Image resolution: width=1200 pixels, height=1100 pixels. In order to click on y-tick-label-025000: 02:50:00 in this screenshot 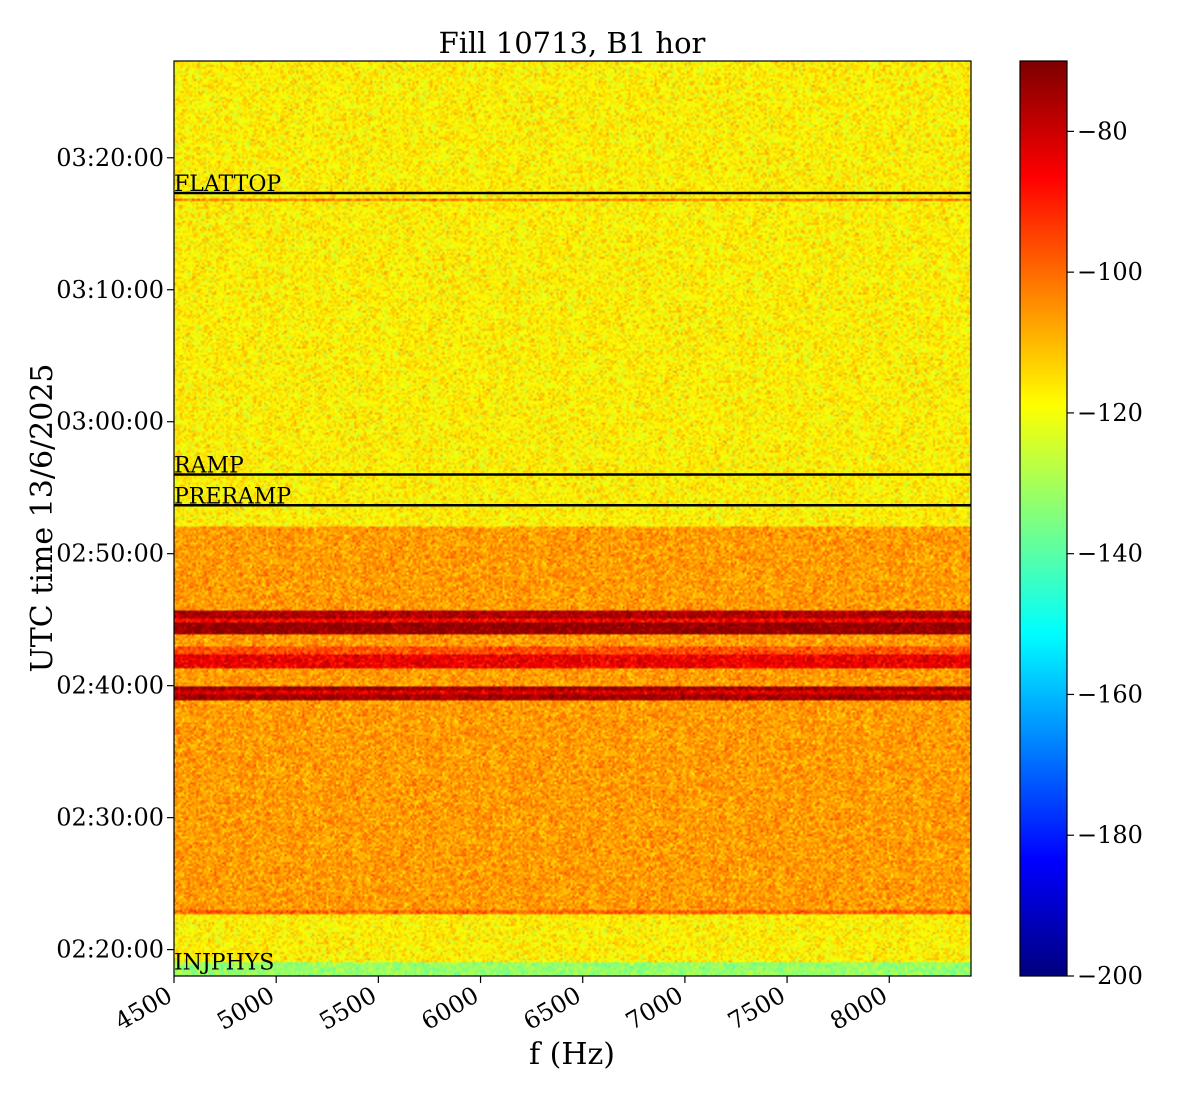, I will do `click(110, 554)`.